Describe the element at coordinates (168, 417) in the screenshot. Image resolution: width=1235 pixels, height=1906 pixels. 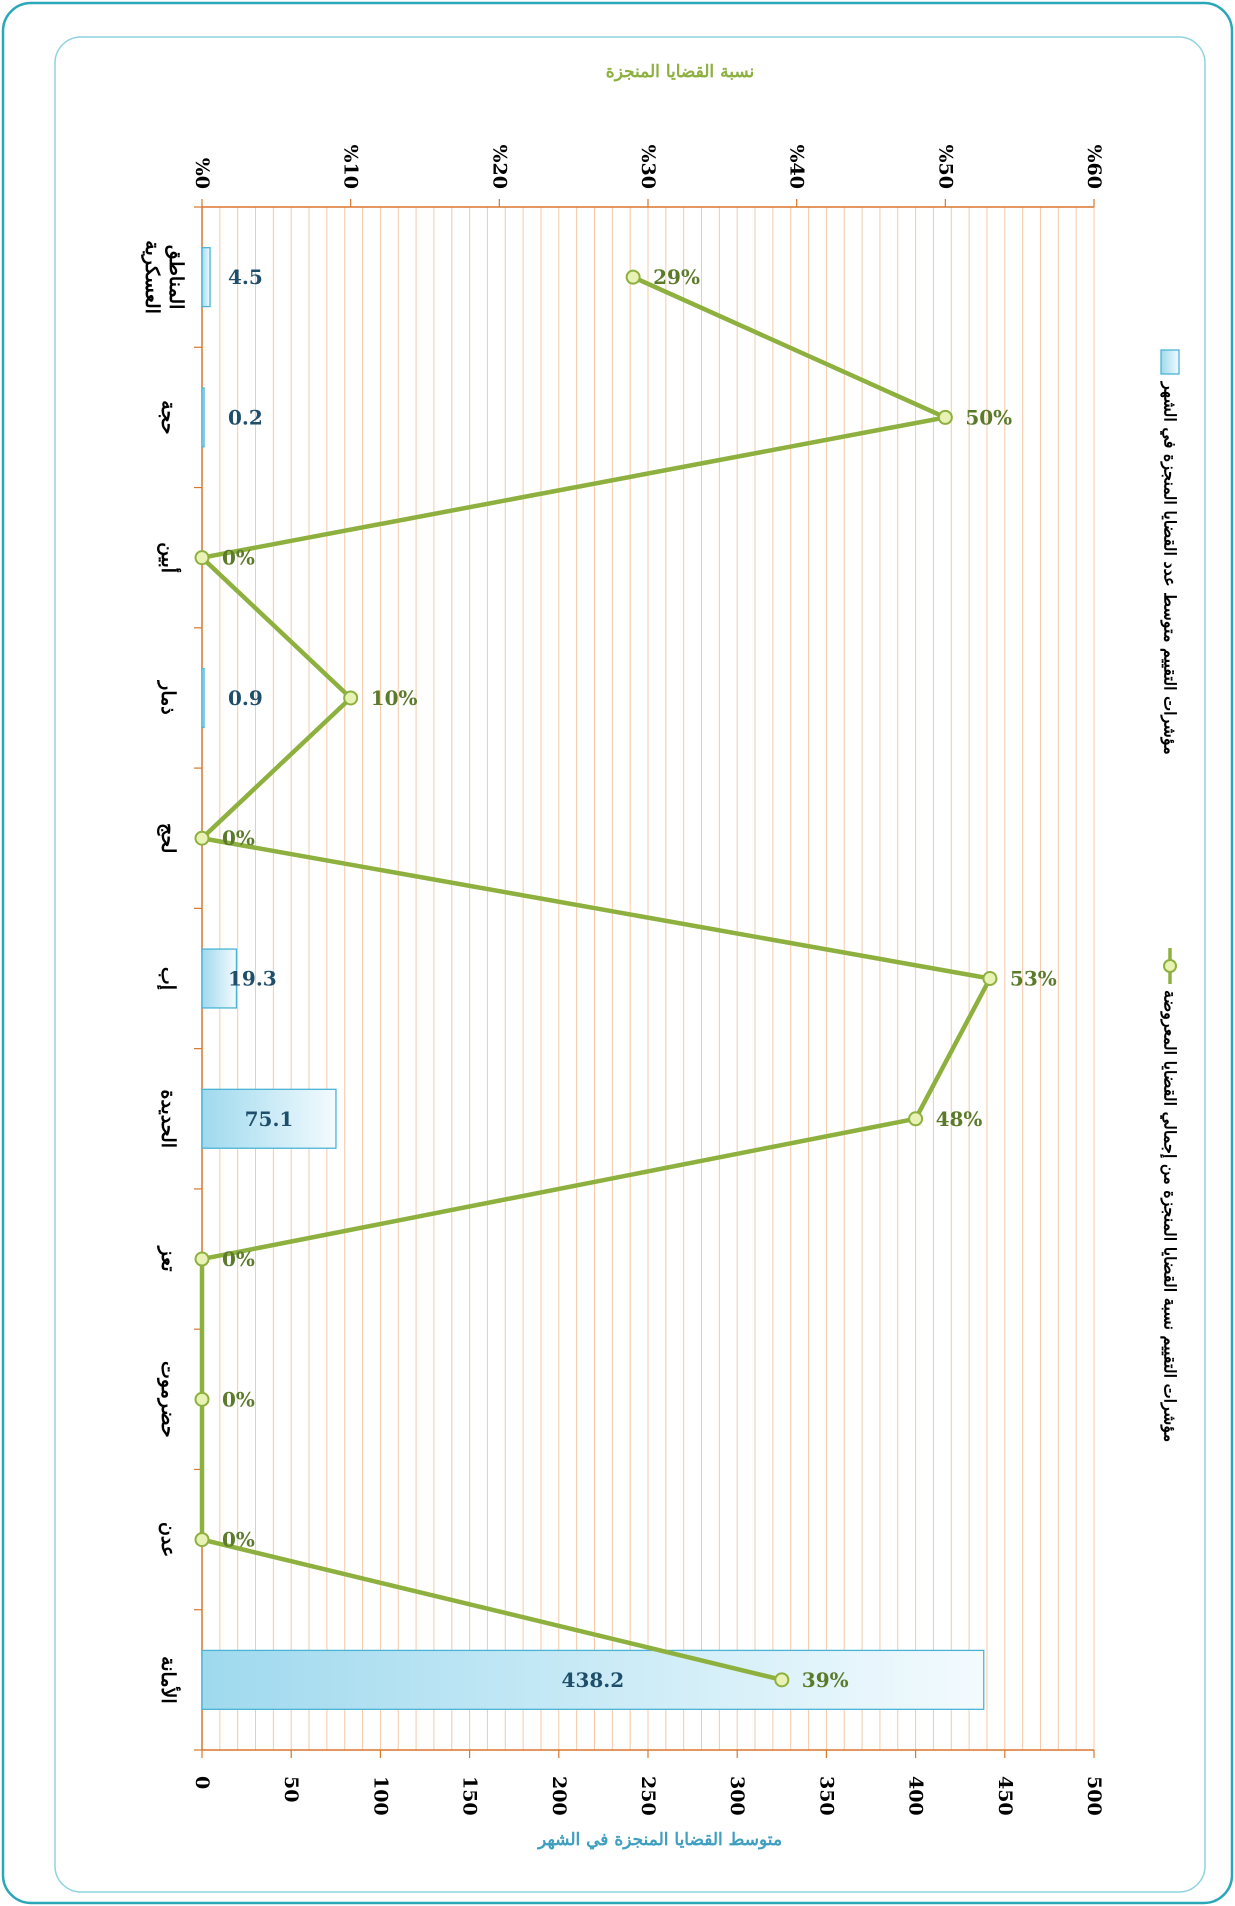
I see `category-label: حجة` at that location.